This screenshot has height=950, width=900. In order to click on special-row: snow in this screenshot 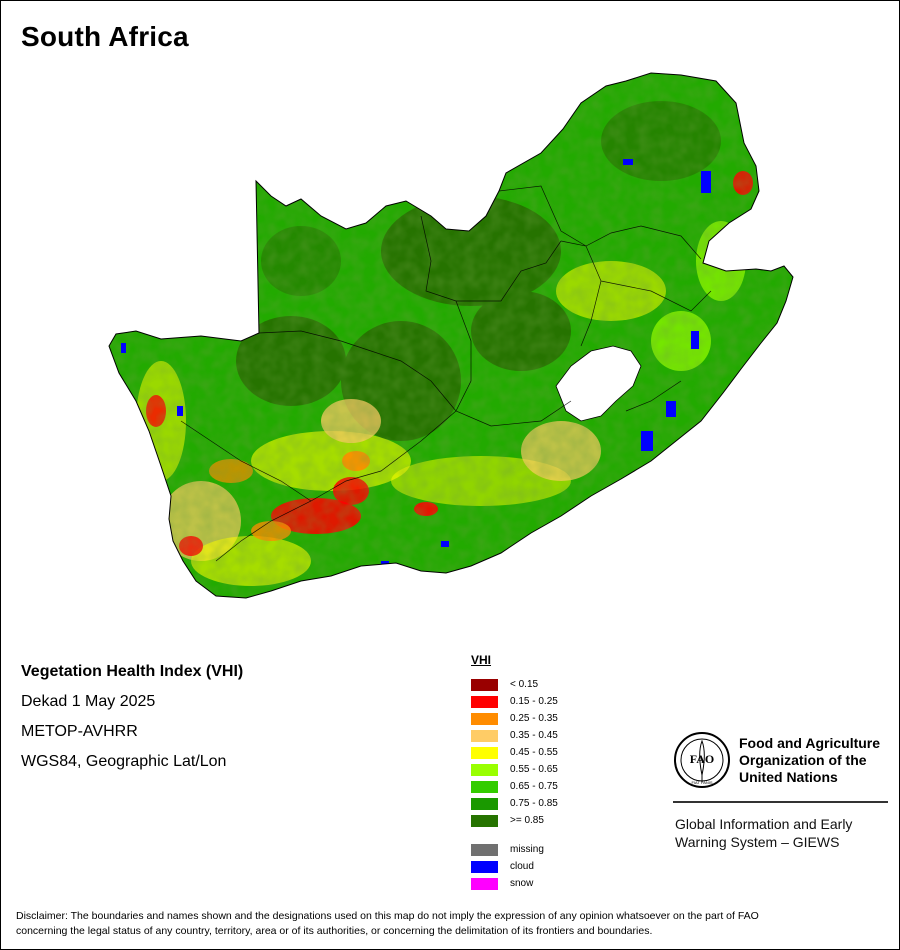, I will do `click(502, 883)`.